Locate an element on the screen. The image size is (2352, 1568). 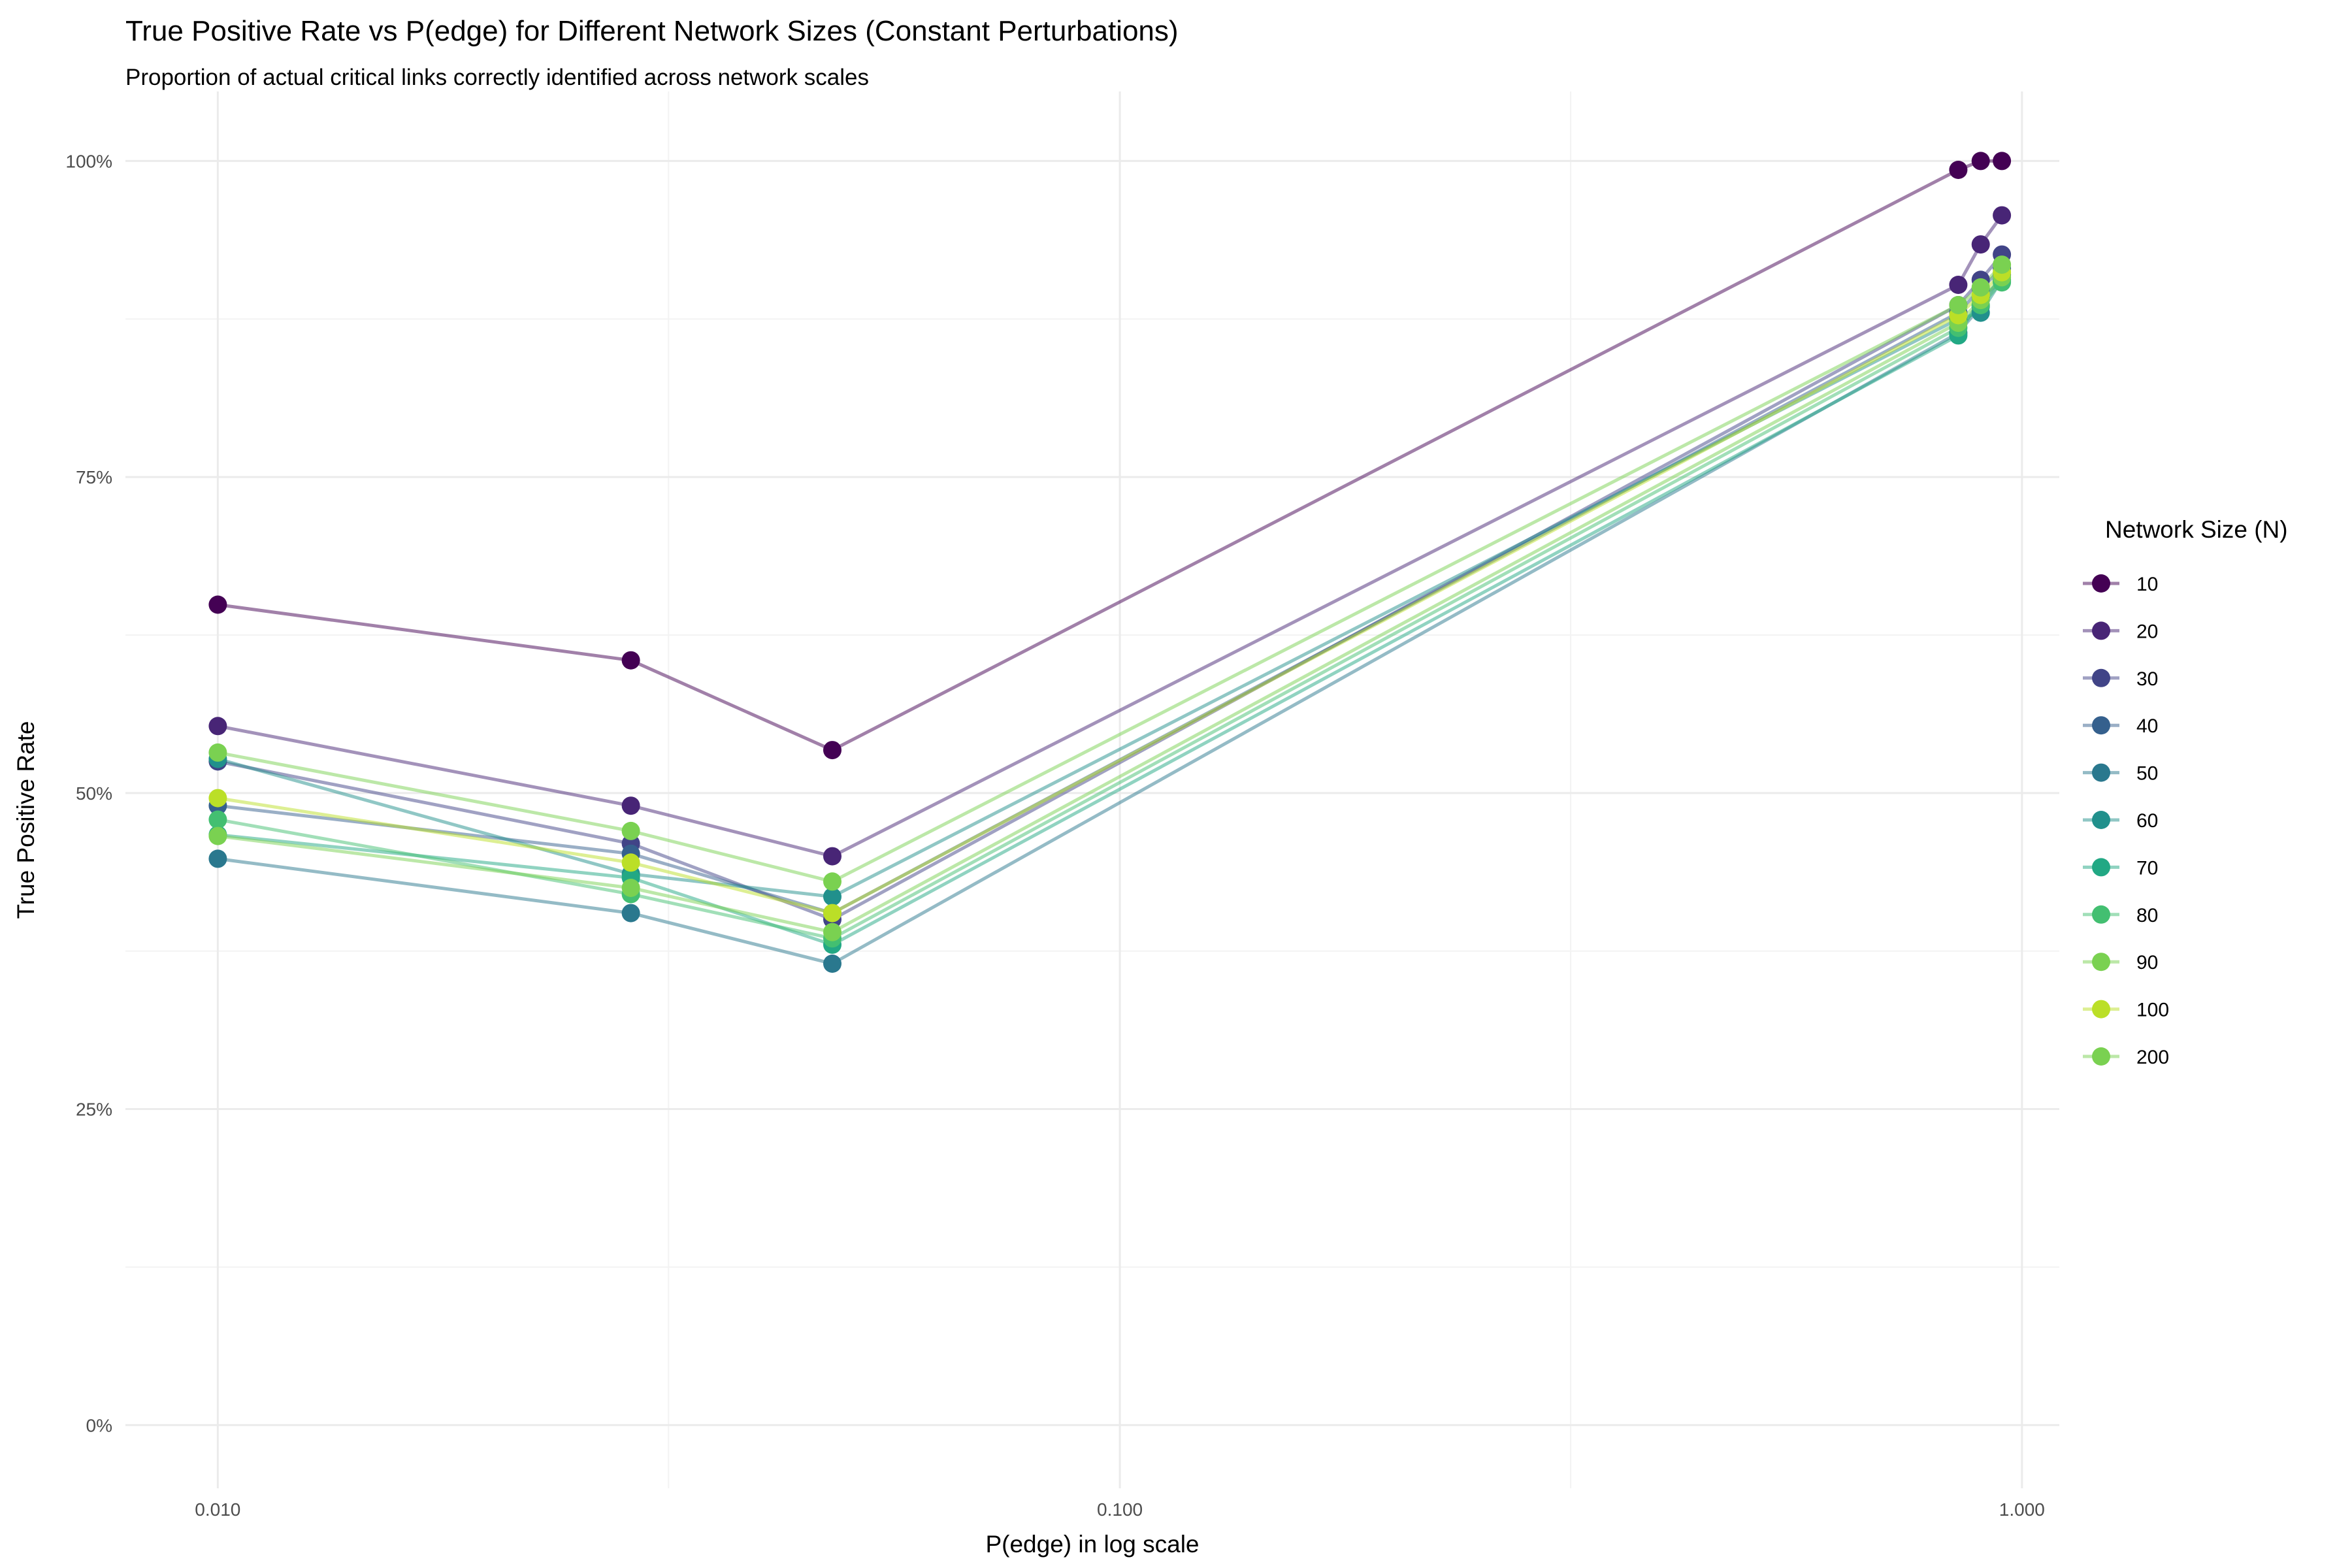
legend-label: 50 is located at coordinates (2147, 774).